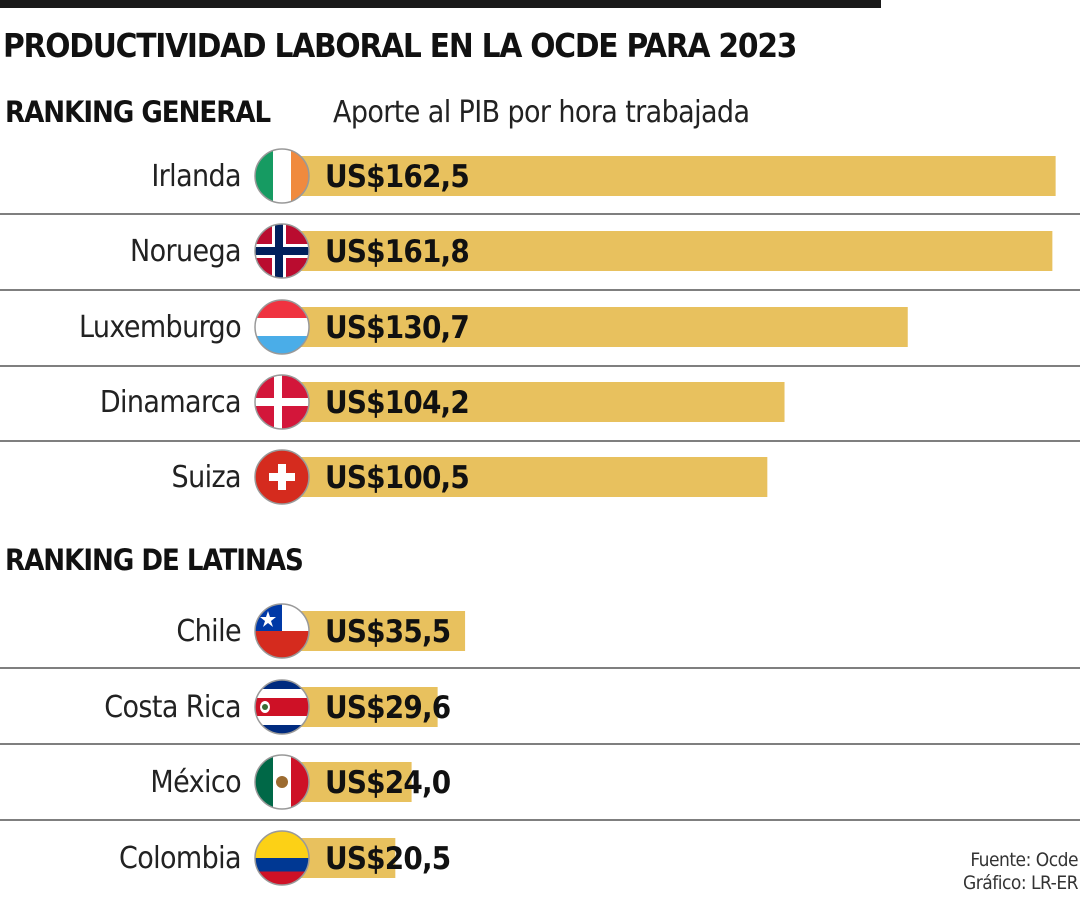 The width and height of the screenshot is (1080, 900). Describe the element at coordinates (282, 631) in the screenshot. I see `chile-flag-icon` at that location.